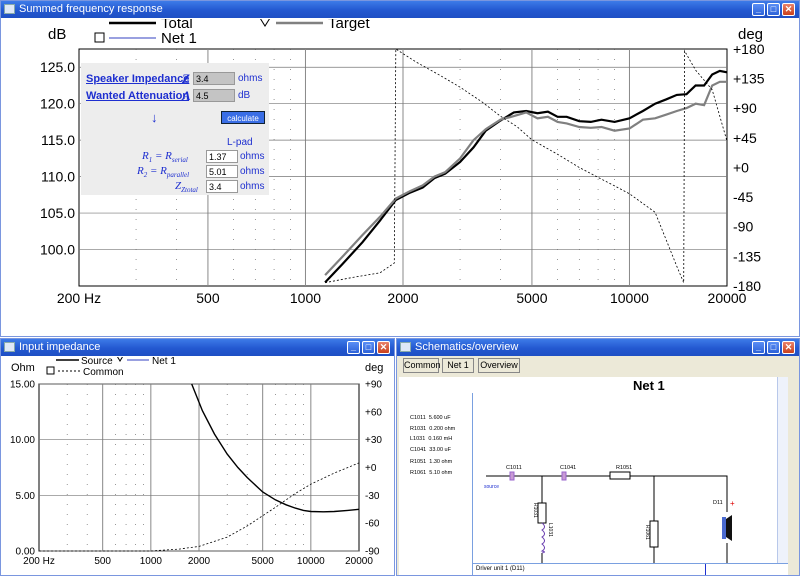 The width and height of the screenshot is (800, 576). I want to click on ztotal-output, so click(222, 186).